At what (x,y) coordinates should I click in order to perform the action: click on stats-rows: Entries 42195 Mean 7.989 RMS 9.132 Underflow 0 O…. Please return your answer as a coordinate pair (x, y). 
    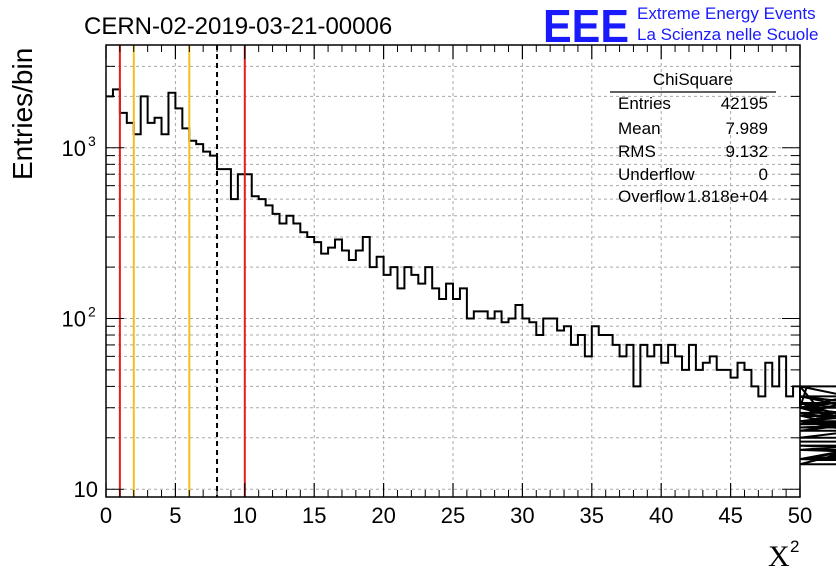
    Looking at the image, I should click on (693, 150).